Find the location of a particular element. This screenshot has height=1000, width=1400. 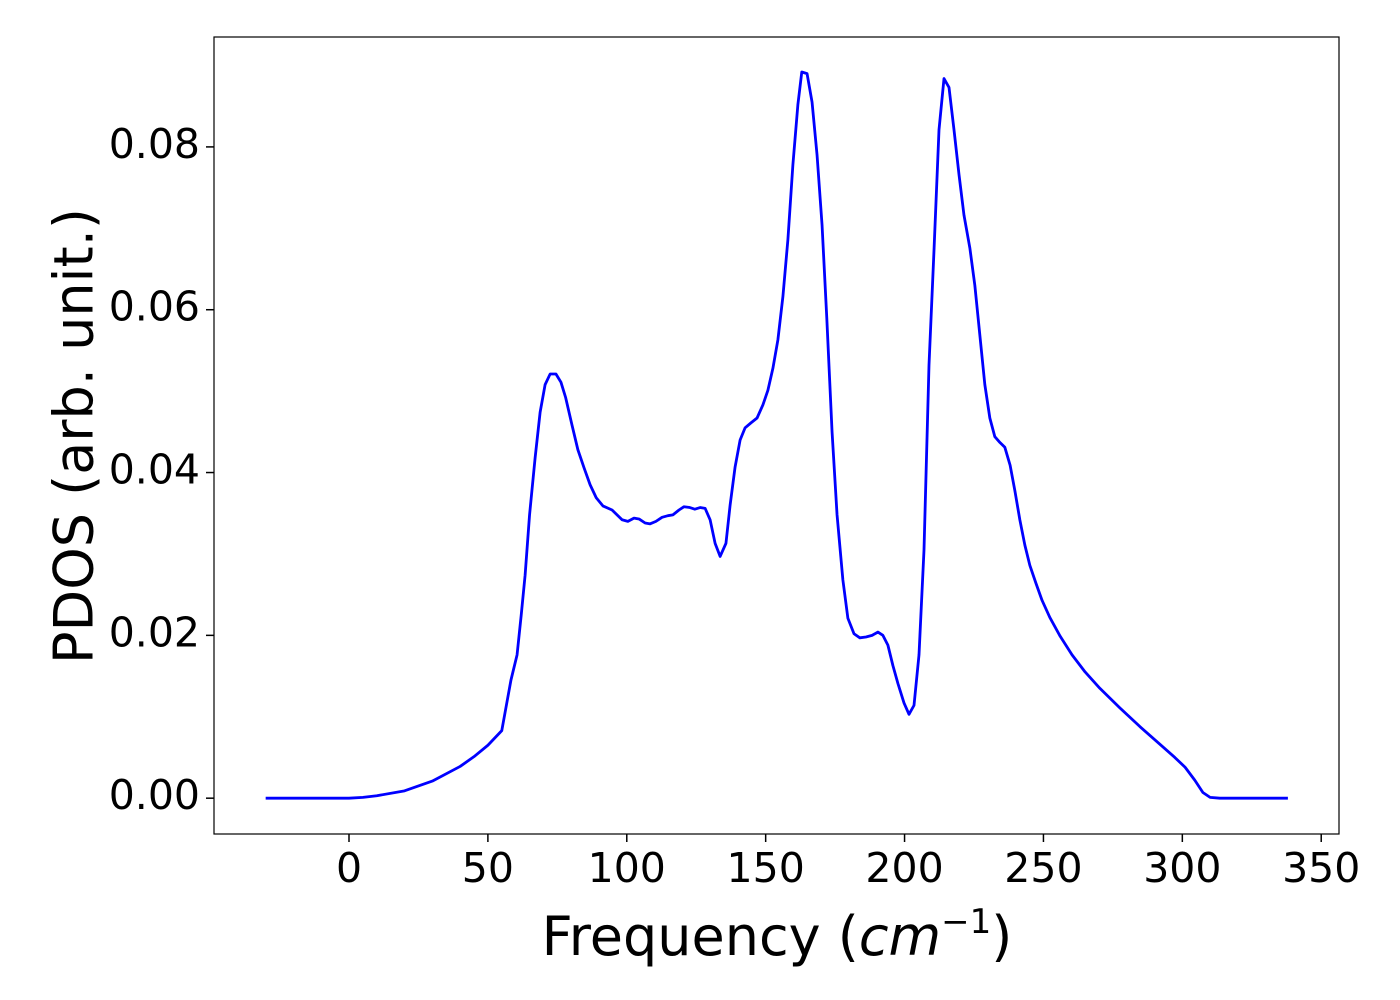

x-tick-label: 150 is located at coordinates (766, 868).